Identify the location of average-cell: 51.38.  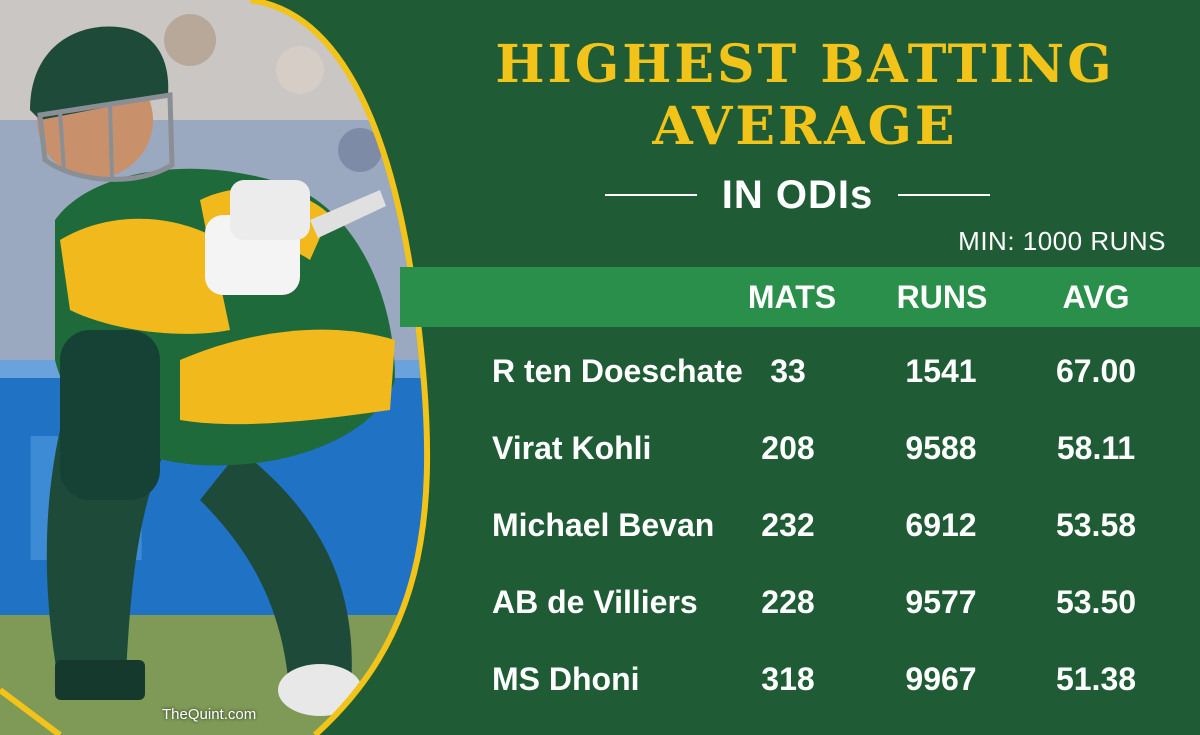
(1096, 679).